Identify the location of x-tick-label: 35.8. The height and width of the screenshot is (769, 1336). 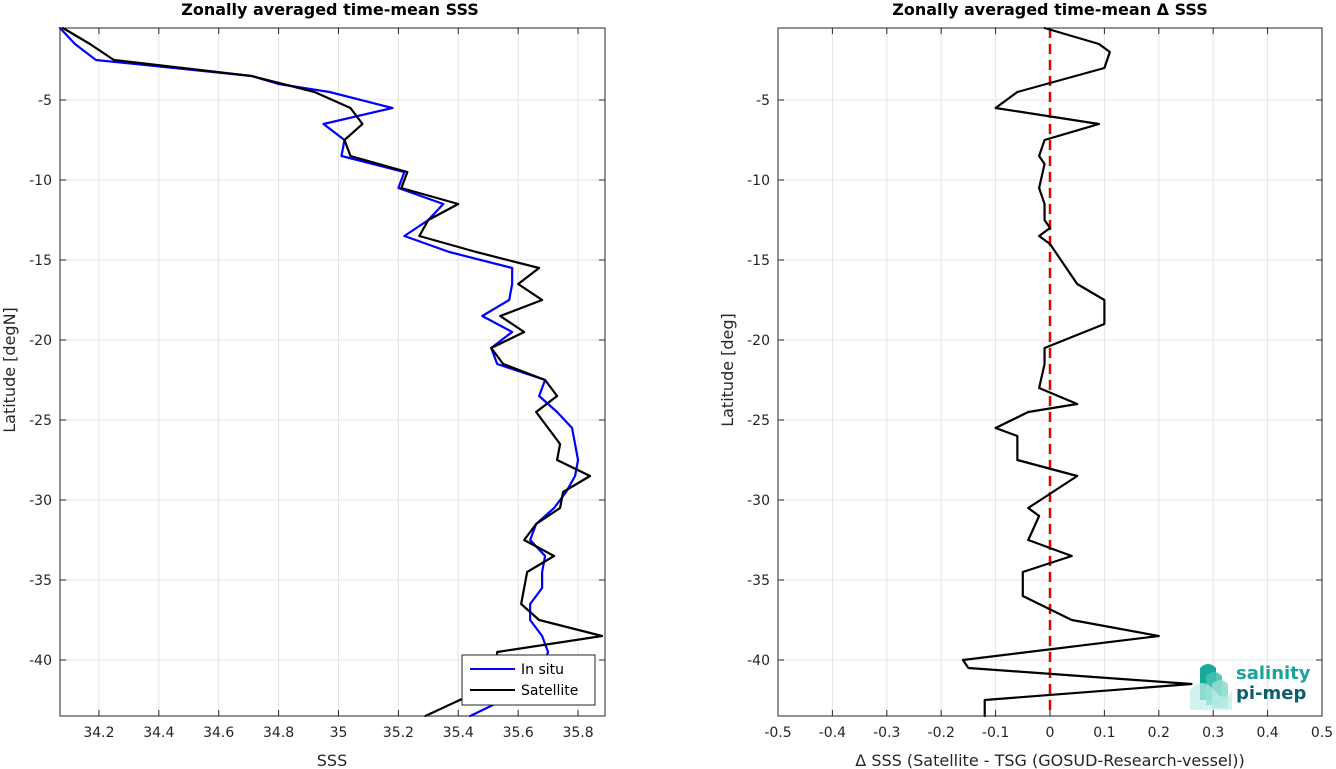
(577, 733).